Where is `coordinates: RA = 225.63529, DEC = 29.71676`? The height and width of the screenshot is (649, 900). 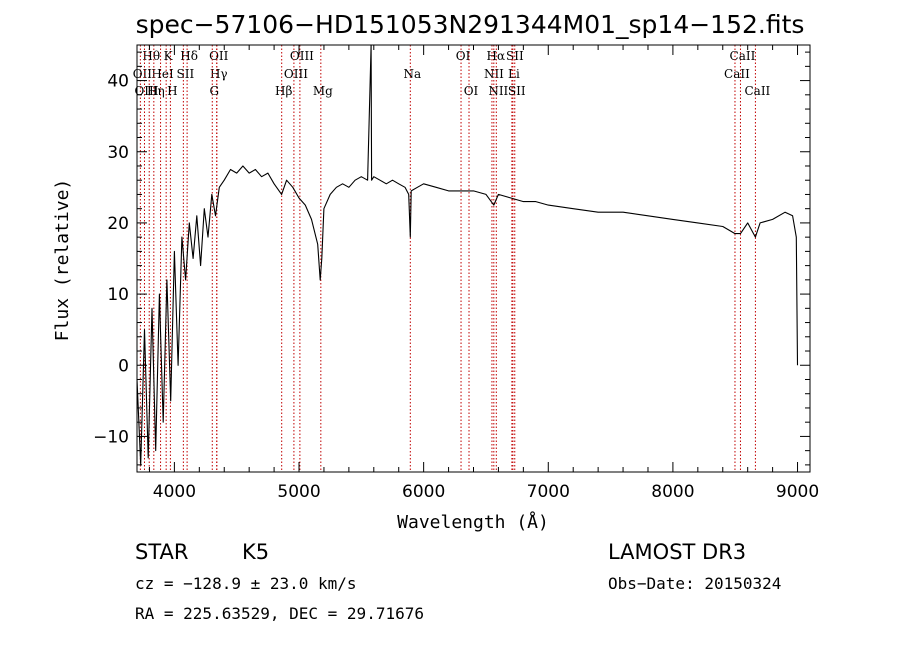
coordinates: RA = 225.63529, DEC = 29.71676 is located at coordinates (279, 613).